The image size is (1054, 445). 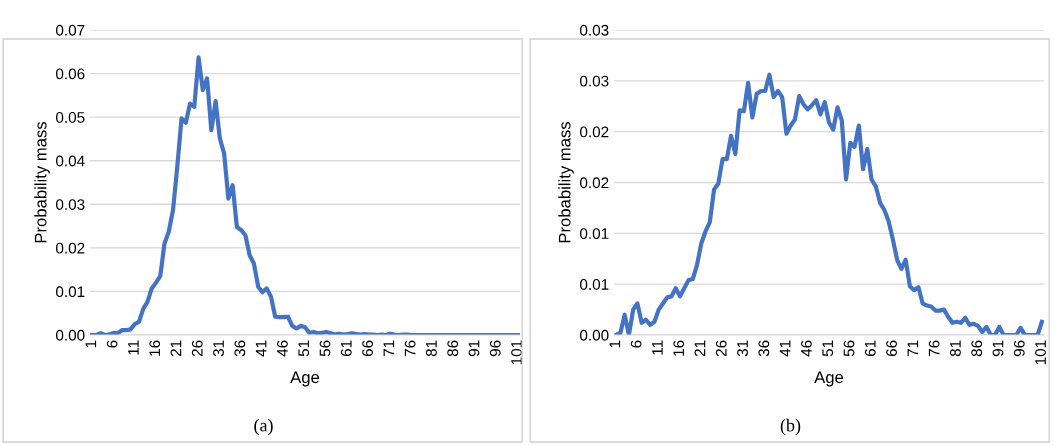 I want to click on y-tick-label: 0.04, so click(x=70, y=161).